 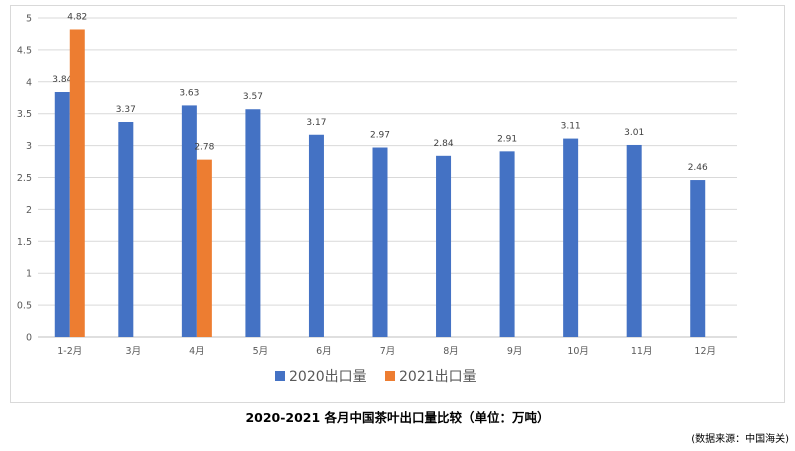 What do you see at coordinates (29, 210) in the screenshot?
I see `y-tick-label: 2` at bounding box center [29, 210].